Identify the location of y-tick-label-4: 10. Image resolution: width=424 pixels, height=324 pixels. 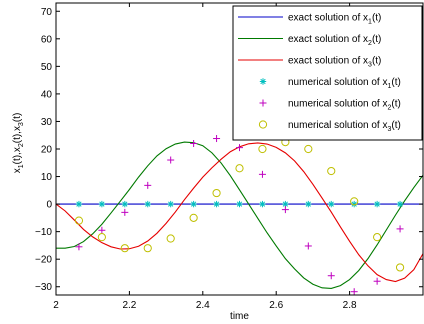
(47, 177).